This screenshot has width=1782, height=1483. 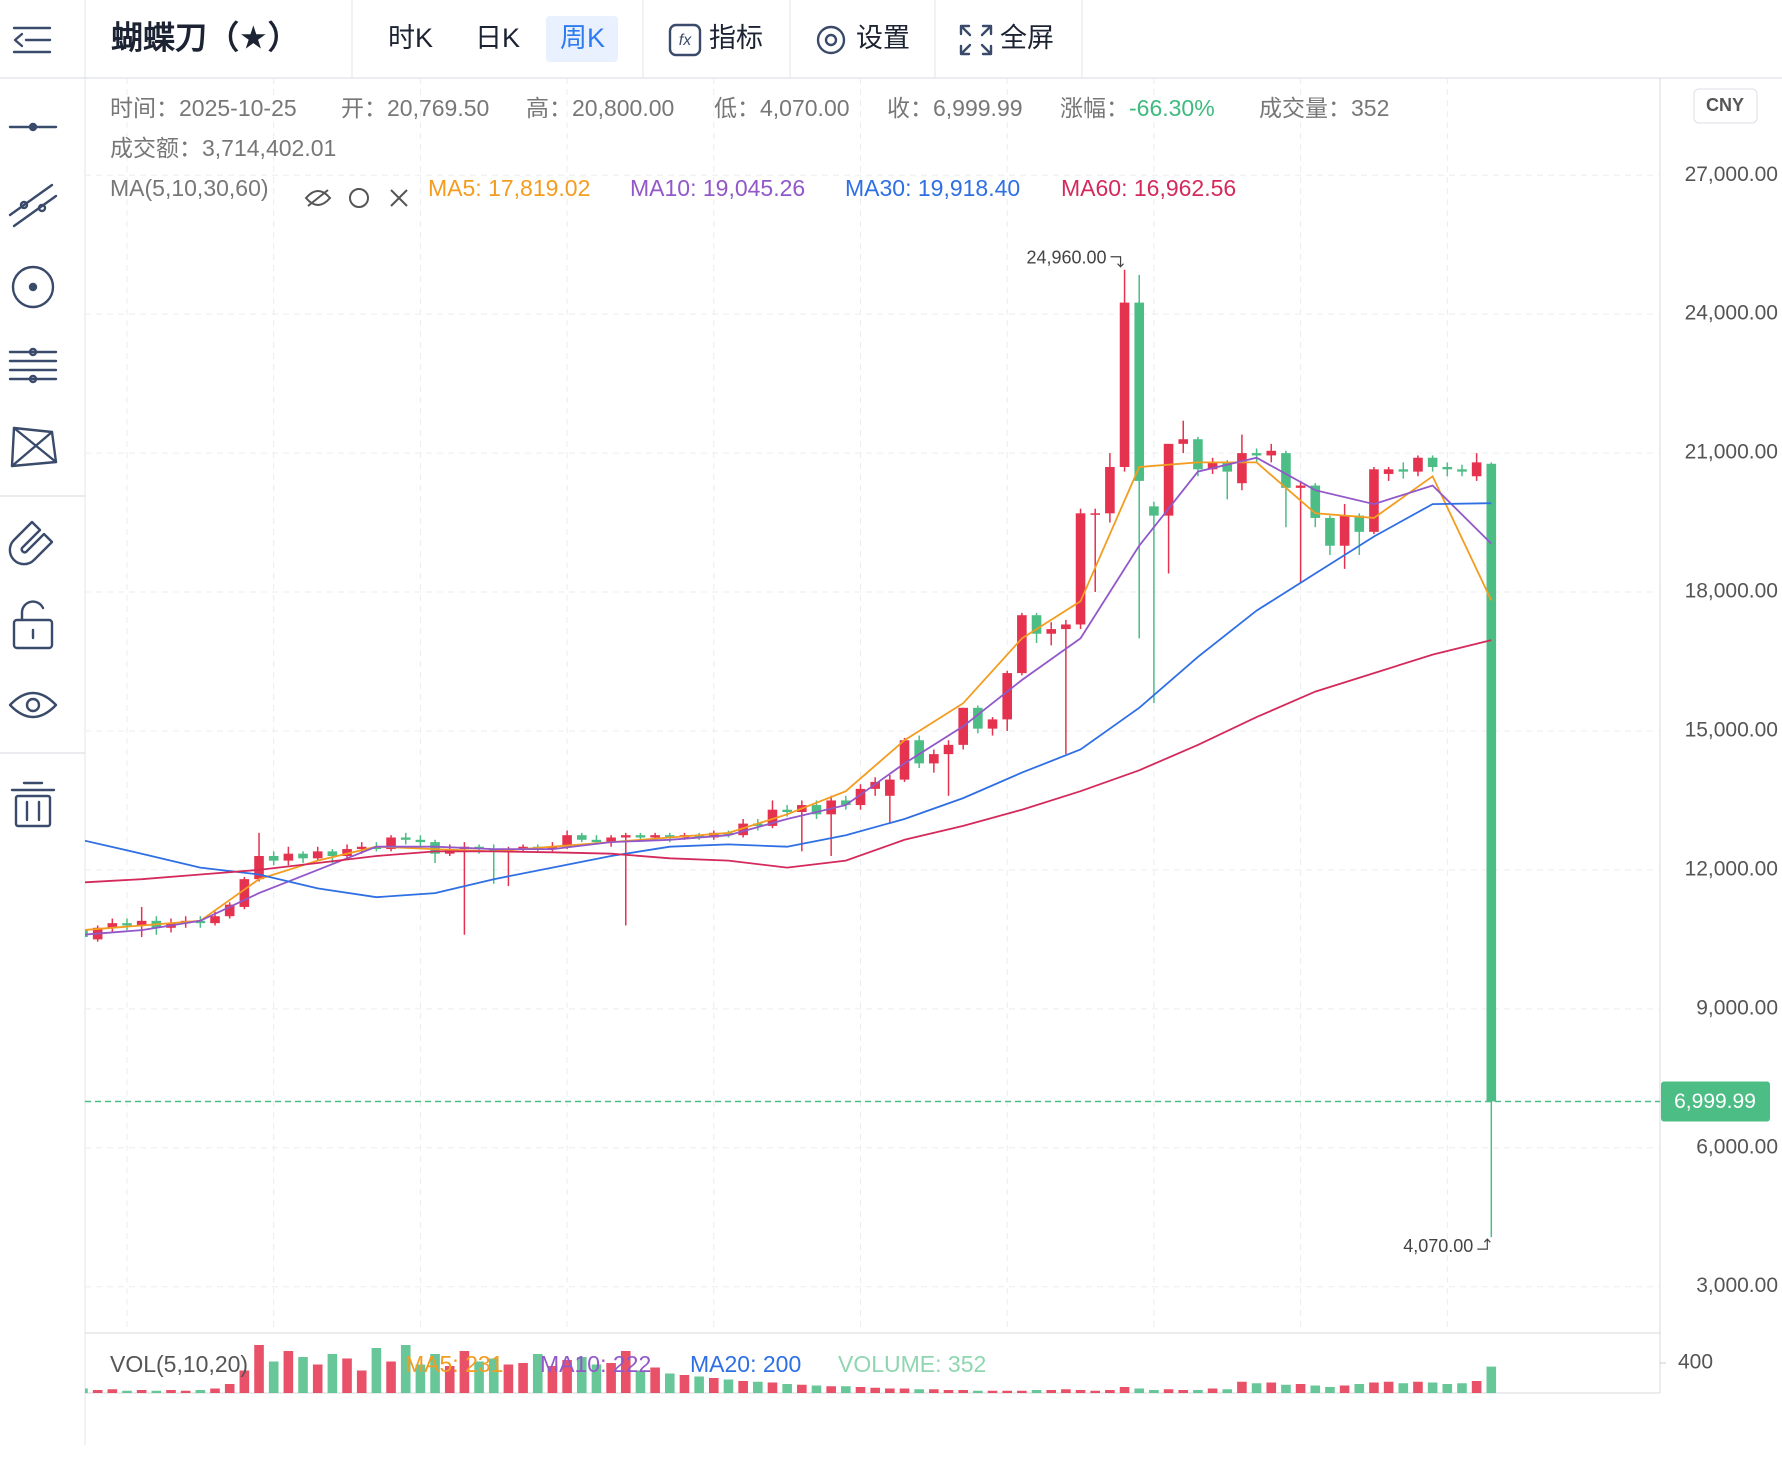 I want to click on volume-legend: VOLUME: 352, so click(x=912, y=1364).